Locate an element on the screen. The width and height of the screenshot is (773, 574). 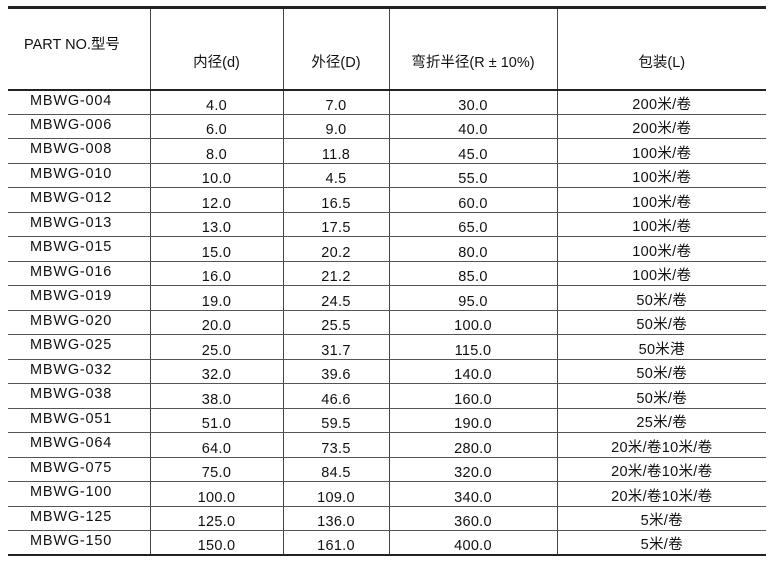
table-row: MBWG-004 4.0 7.0 30.0 200米/卷 is located at coordinates (387, 102).